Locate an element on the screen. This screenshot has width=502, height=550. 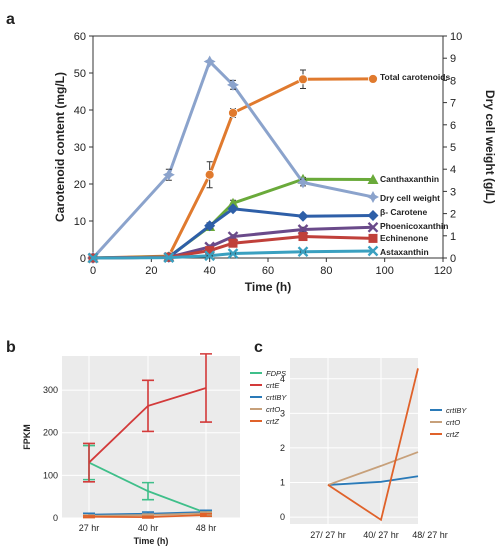
series-crtiby-line is located at coordinates (373, 480).